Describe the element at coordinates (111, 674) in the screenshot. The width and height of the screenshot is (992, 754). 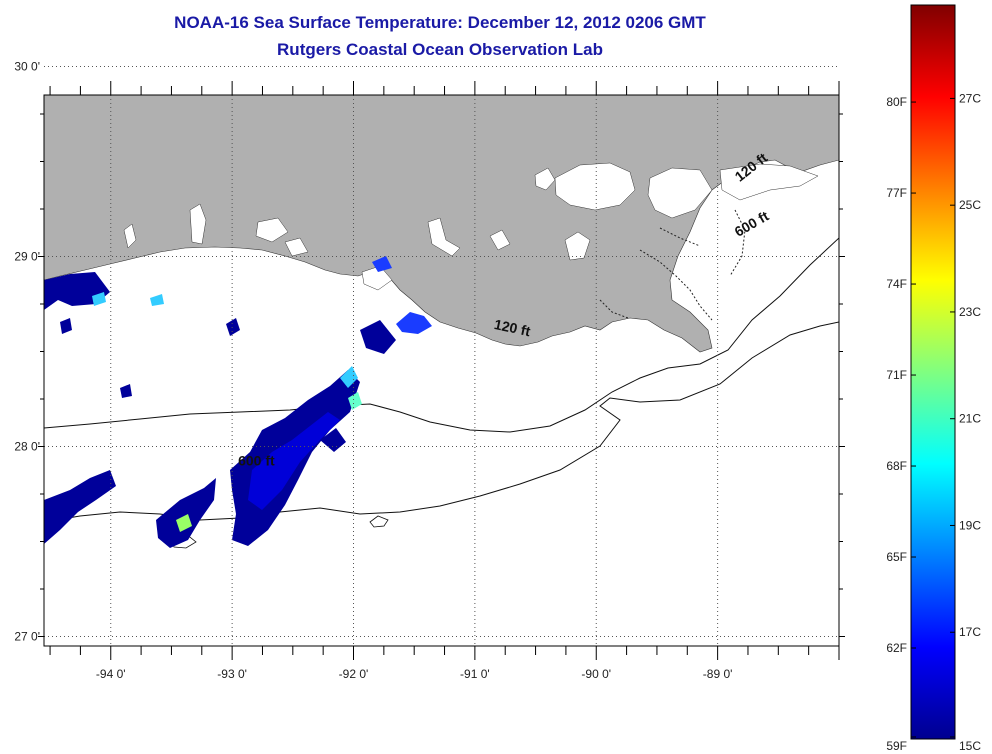
I see `lon-tick-label: -94 0'` at that location.